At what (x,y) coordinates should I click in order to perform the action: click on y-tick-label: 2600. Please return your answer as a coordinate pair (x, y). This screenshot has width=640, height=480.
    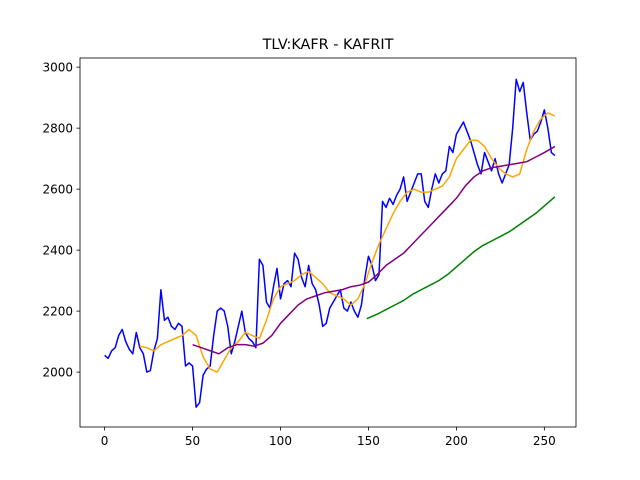
    Looking at the image, I should click on (57, 189).